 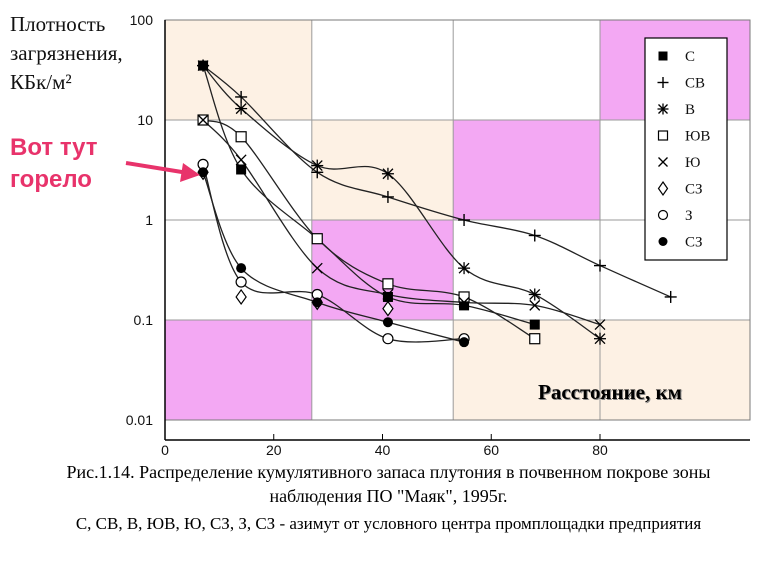 What do you see at coordinates (692, 163) in the screenshot?
I see `legend-label: Ю` at bounding box center [692, 163].